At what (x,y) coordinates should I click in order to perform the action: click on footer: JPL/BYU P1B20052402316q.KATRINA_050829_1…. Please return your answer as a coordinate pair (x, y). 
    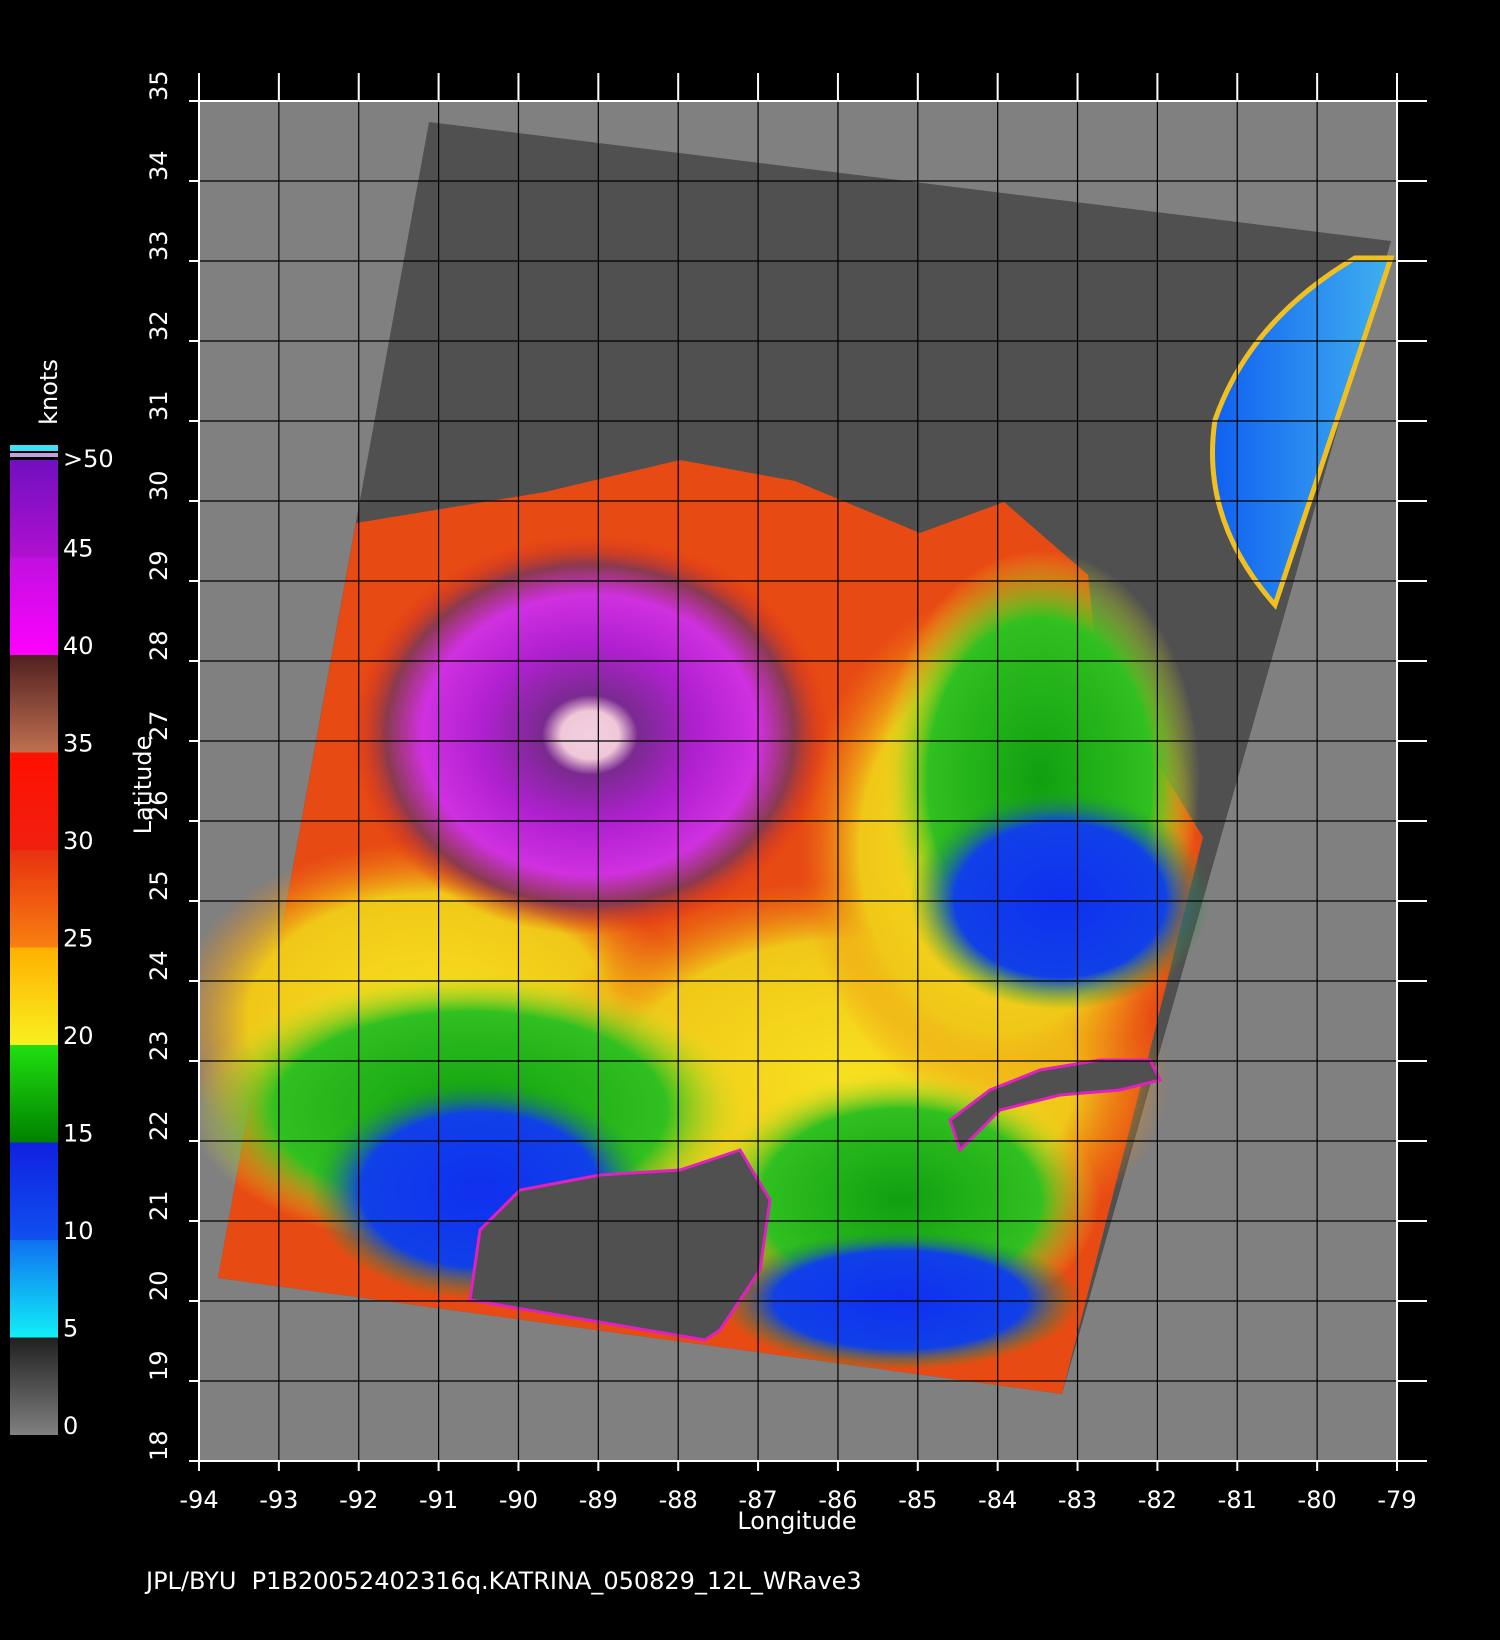
    Looking at the image, I should click on (503, 1581).